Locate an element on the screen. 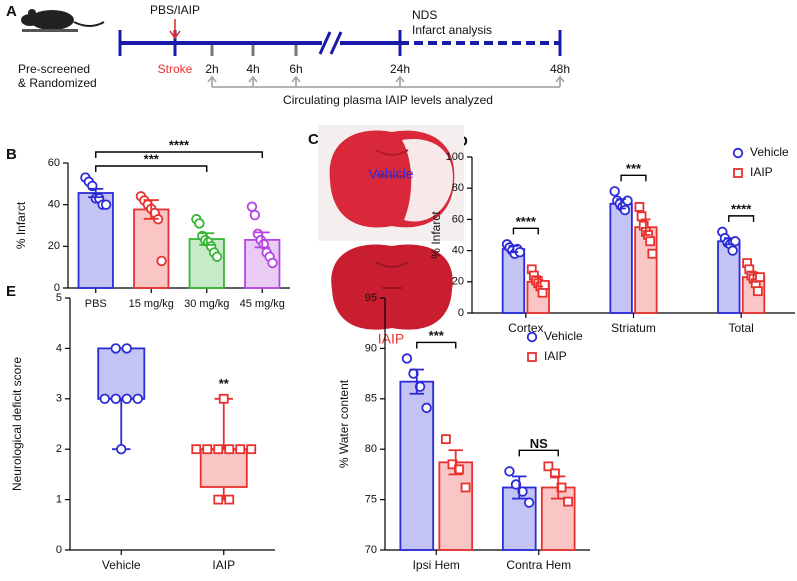 The width and height of the screenshot is (797, 581). y-tick-label: 95 is located at coordinates (371, 298).